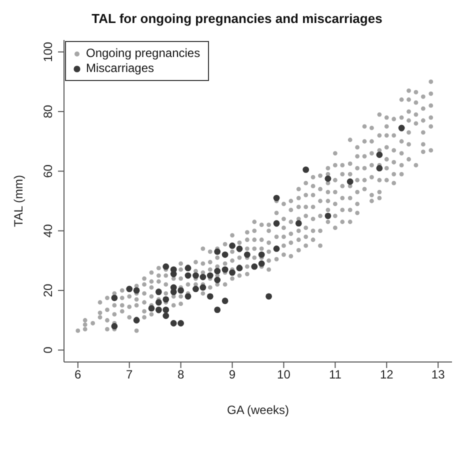  Describe the element at coordinates (237, 19) in the screenshot. I see `chart-title: TAL for ongoing pregnancies and miscarriages` at that location.